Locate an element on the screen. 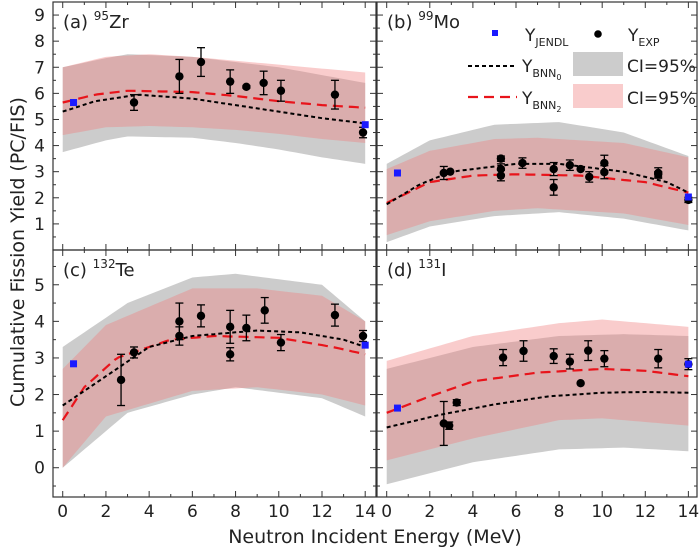 The image size is (700, 551). isotope-mass: 132 is located at coordinates (104, 264).